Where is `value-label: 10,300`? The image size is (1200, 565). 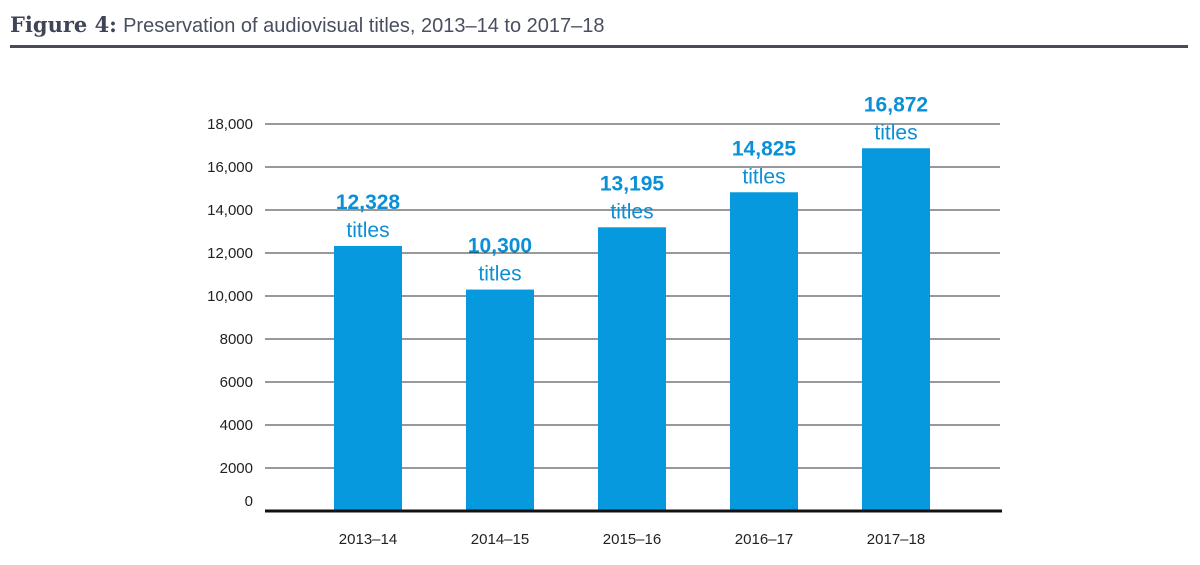 value-label: 10,300 is located at coordinates (500, 246).